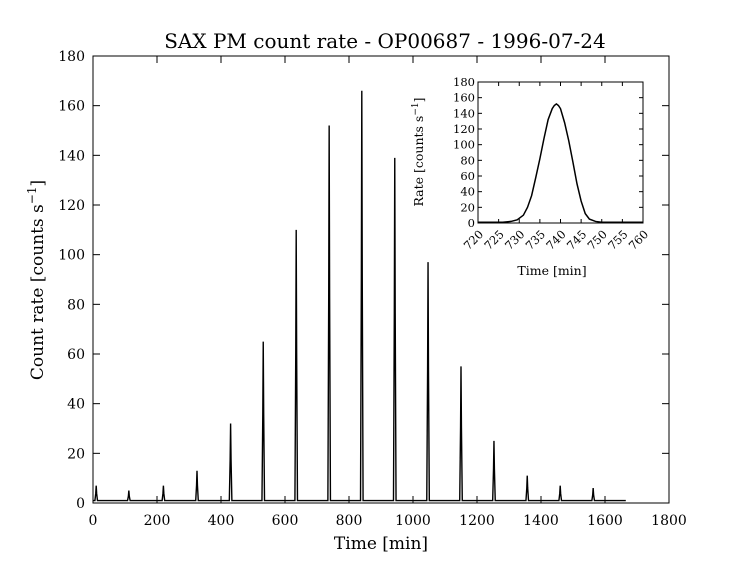 The image size is (747, 566). Describe the element at coordinates (385, 41) in the screenshot. I see `chart-title: SAX PM count rate - OP00687 - 1996-07-24` at that location.